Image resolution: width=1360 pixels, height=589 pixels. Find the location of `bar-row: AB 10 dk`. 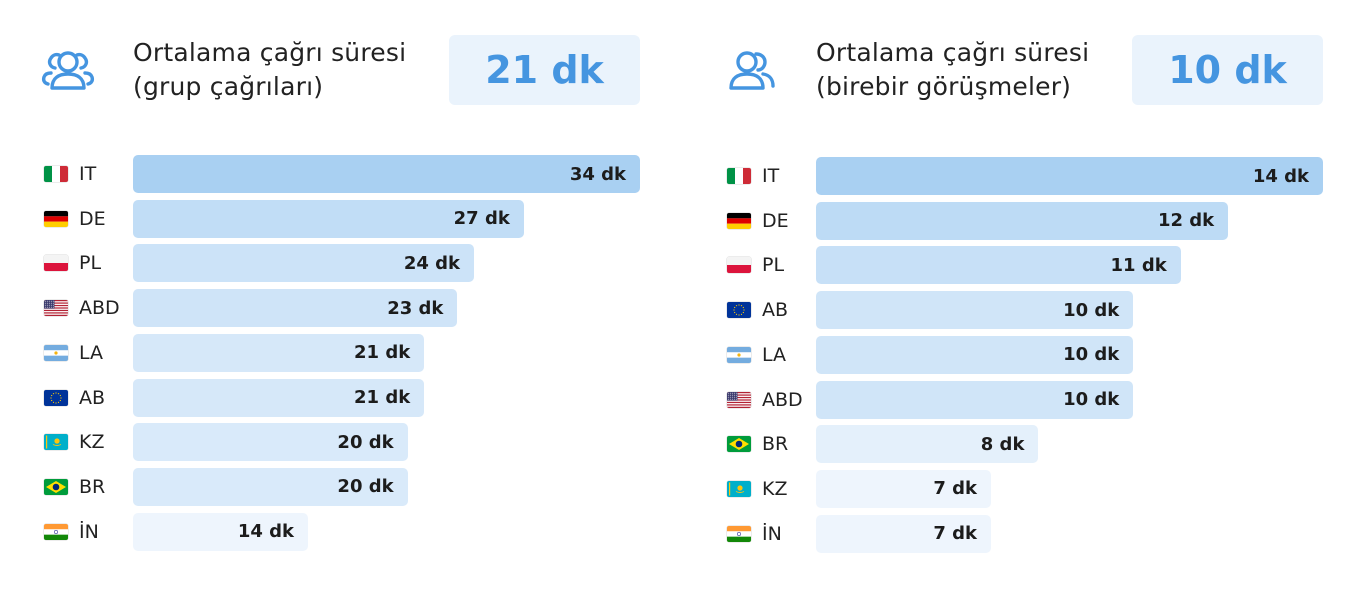

bar-row: AB 10 dk is located at coordinates (1023, 310).